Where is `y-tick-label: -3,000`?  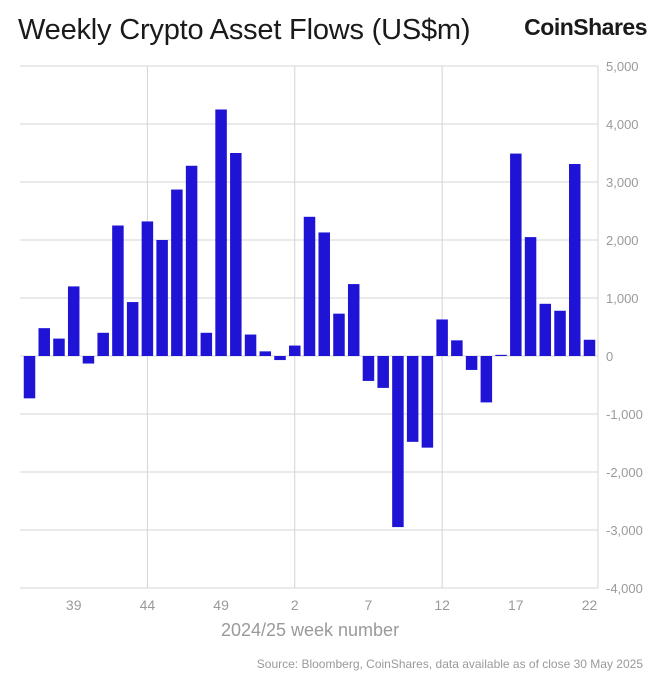 y-tick-label: -3,000 is located at coordinates (624, 530).